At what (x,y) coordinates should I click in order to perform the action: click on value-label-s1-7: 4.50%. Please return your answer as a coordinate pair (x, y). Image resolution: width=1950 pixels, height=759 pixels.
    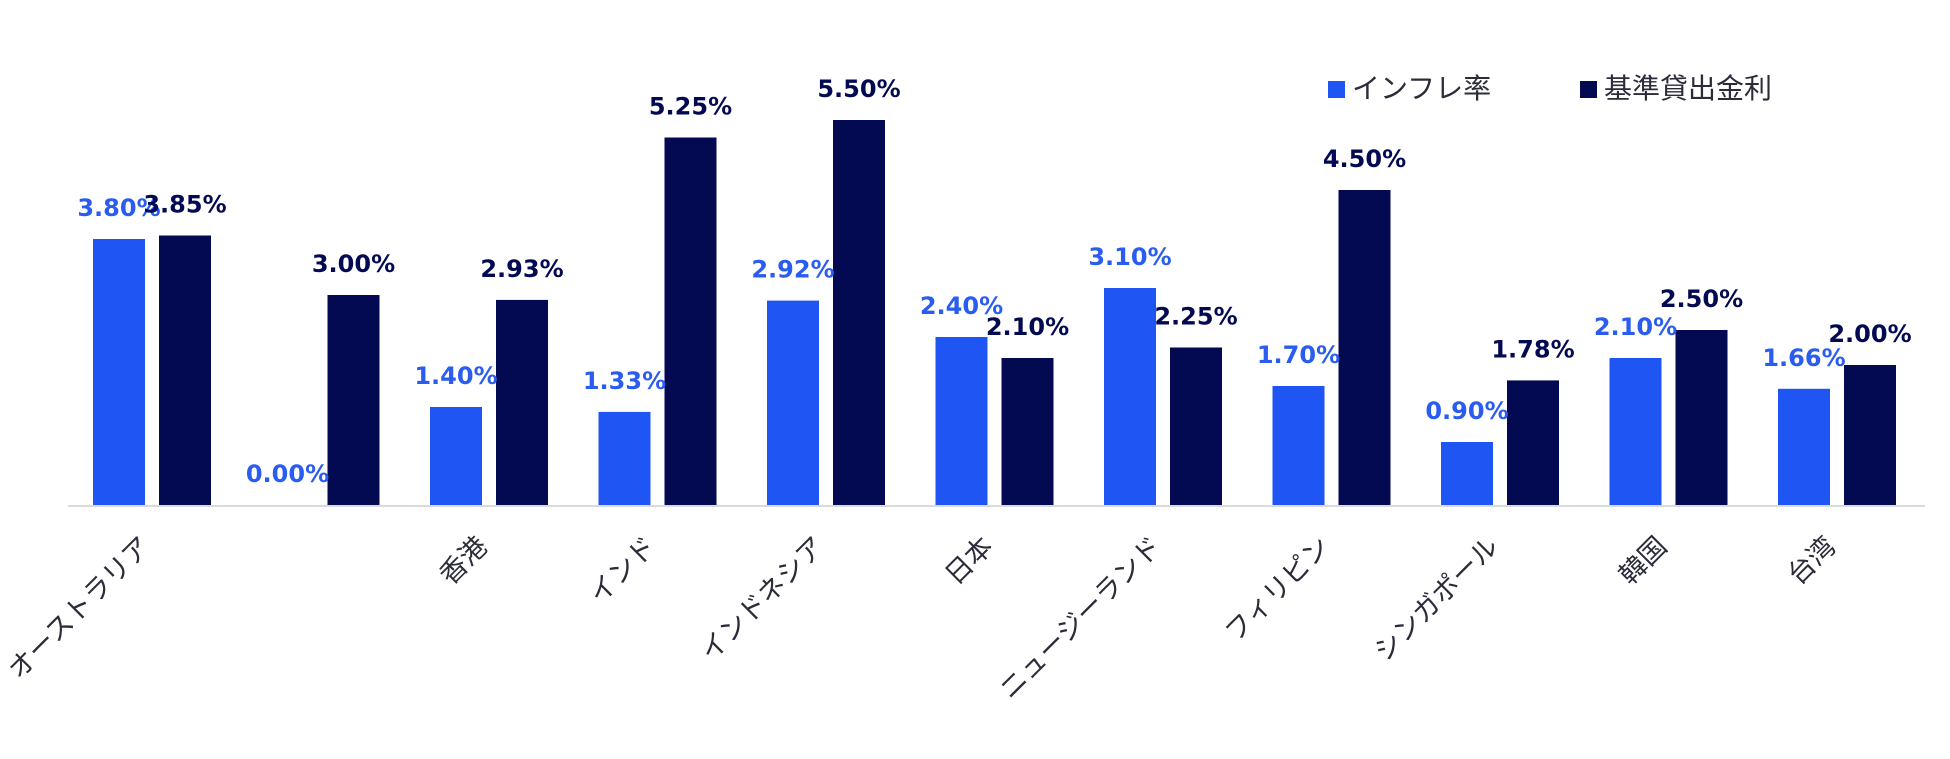
    Looking at the image, I should click on (1364, 159).